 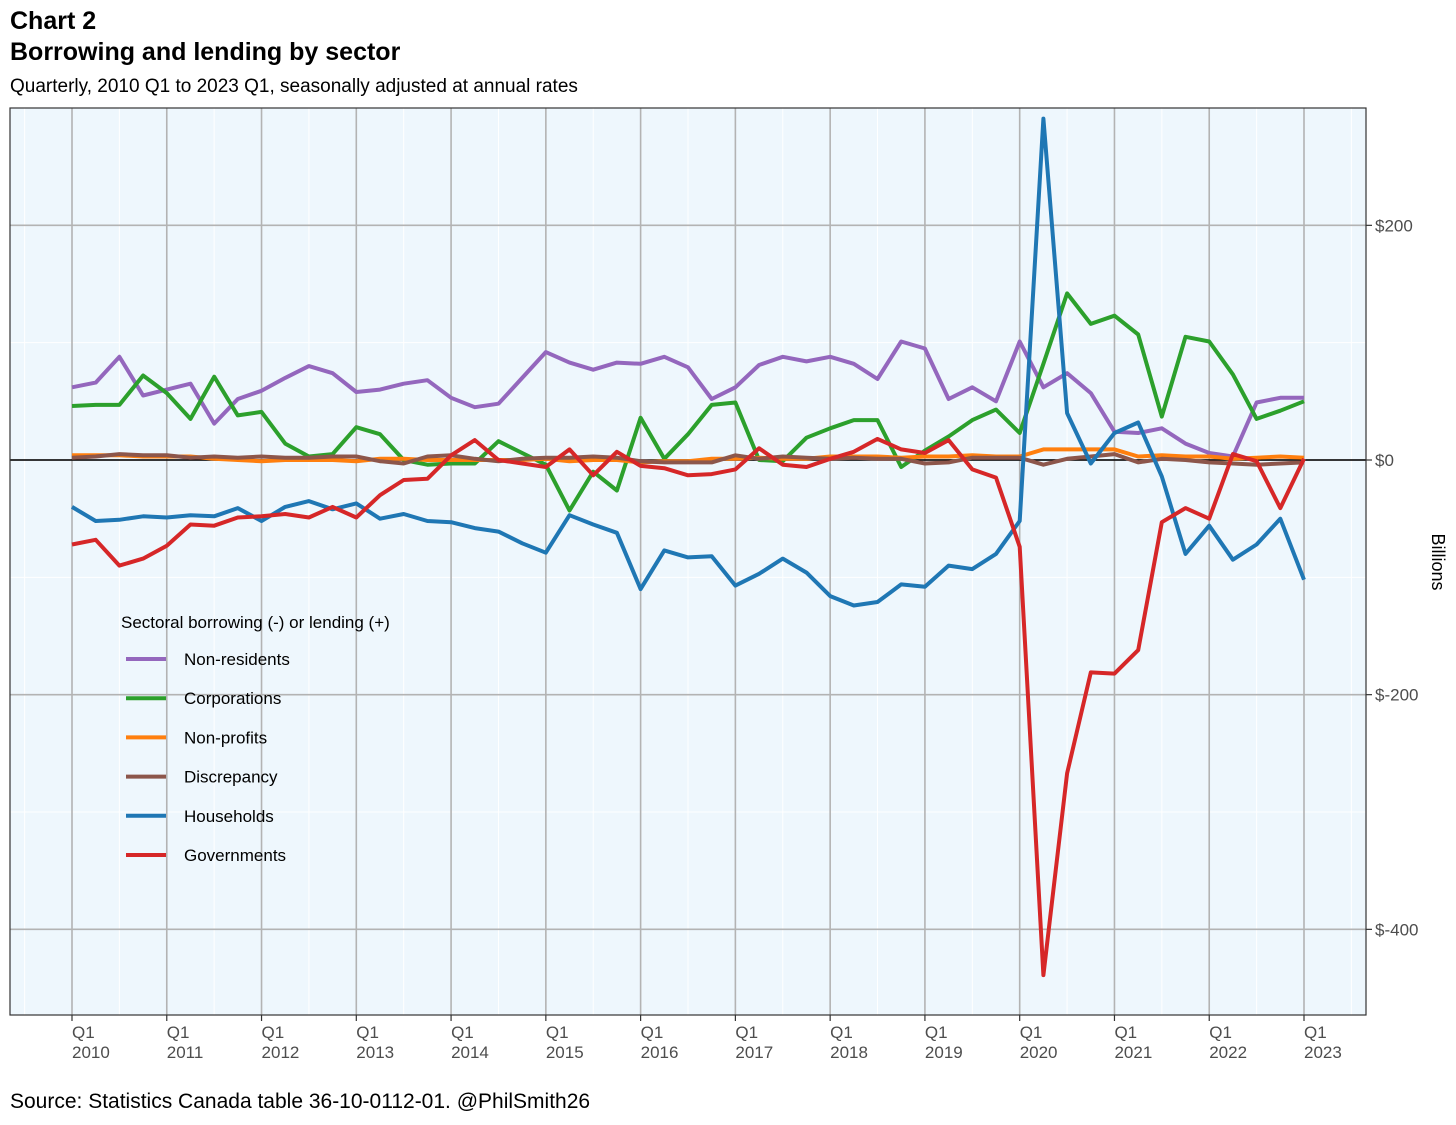 What do you see at coordinates (687, 399) in the screenshot?
I see `series-line-non-residents` at bounding box center [687, 399].